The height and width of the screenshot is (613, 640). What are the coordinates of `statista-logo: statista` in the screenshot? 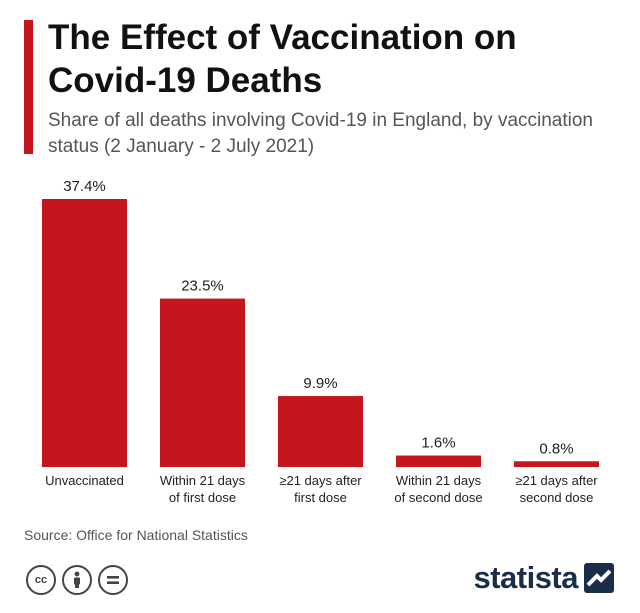 It's located at (543, 578).